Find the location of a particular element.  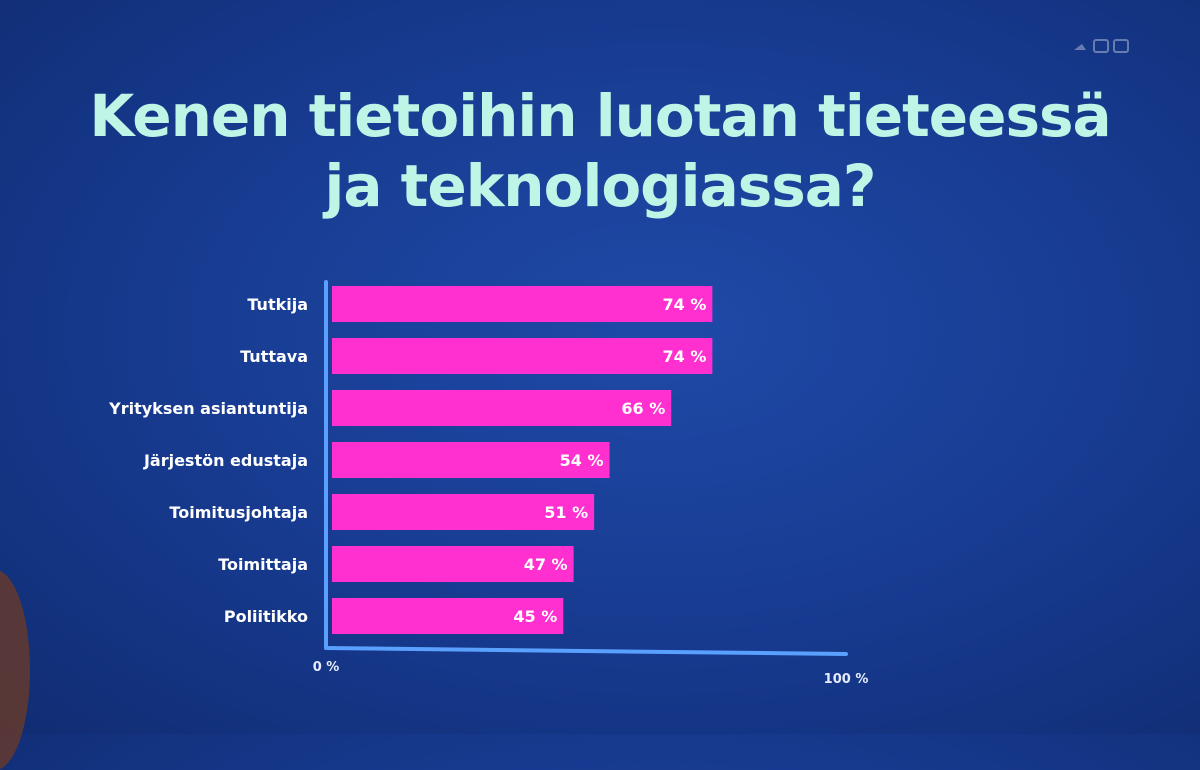

title-line-1: Kenen tietoihin luotan tieteessä is located at coordinates (600, 116).